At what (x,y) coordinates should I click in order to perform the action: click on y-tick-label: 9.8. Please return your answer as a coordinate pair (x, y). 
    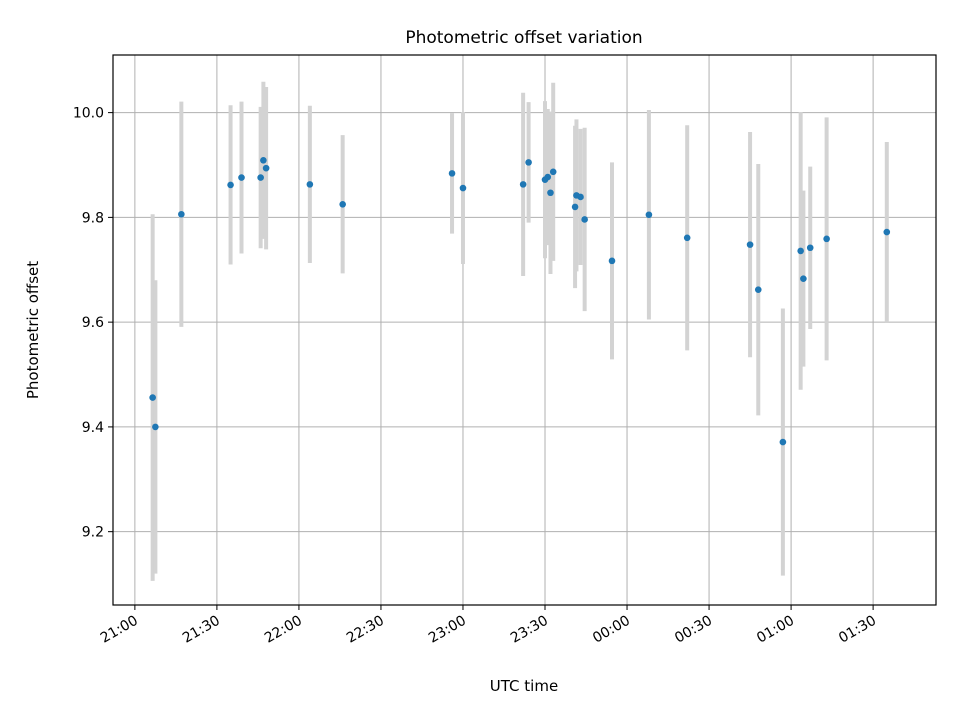
    Looking at the image, I should click on (93, 218).